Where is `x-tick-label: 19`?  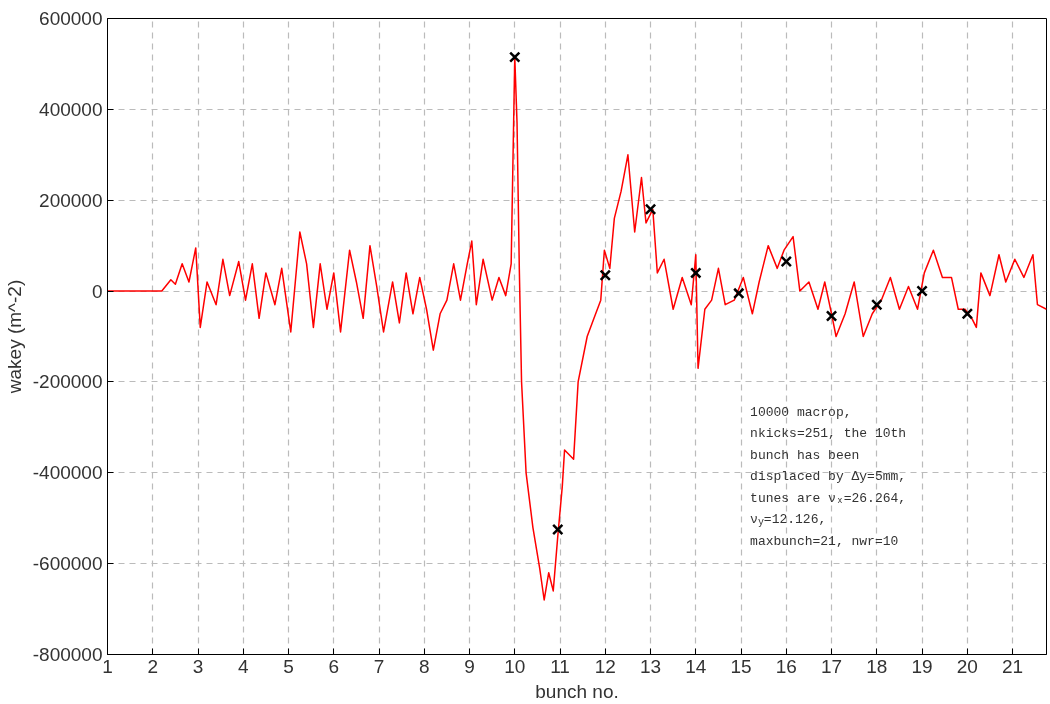
x-tick-label: 19 is located at coordinates (922, 666).